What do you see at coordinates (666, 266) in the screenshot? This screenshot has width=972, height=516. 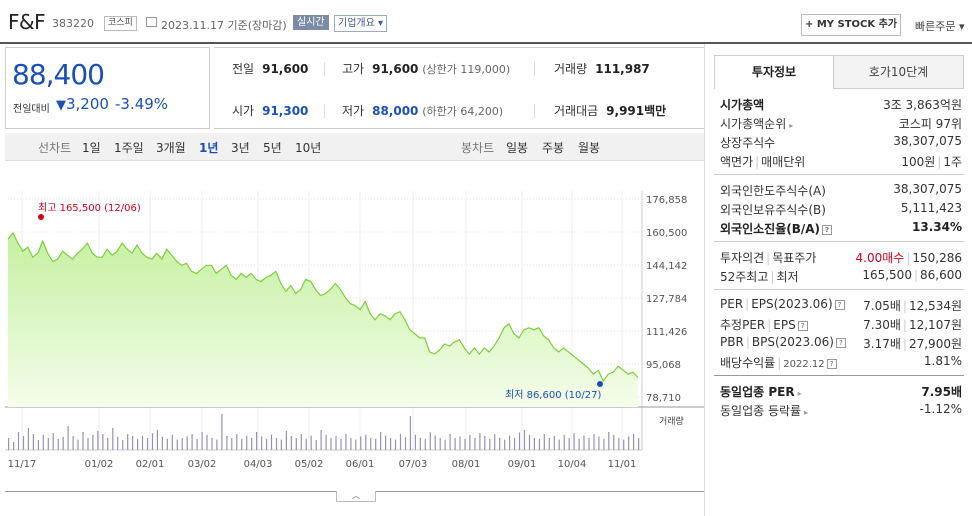 I see `y-tick-label: 144,142` at bounding box center [666, 266].